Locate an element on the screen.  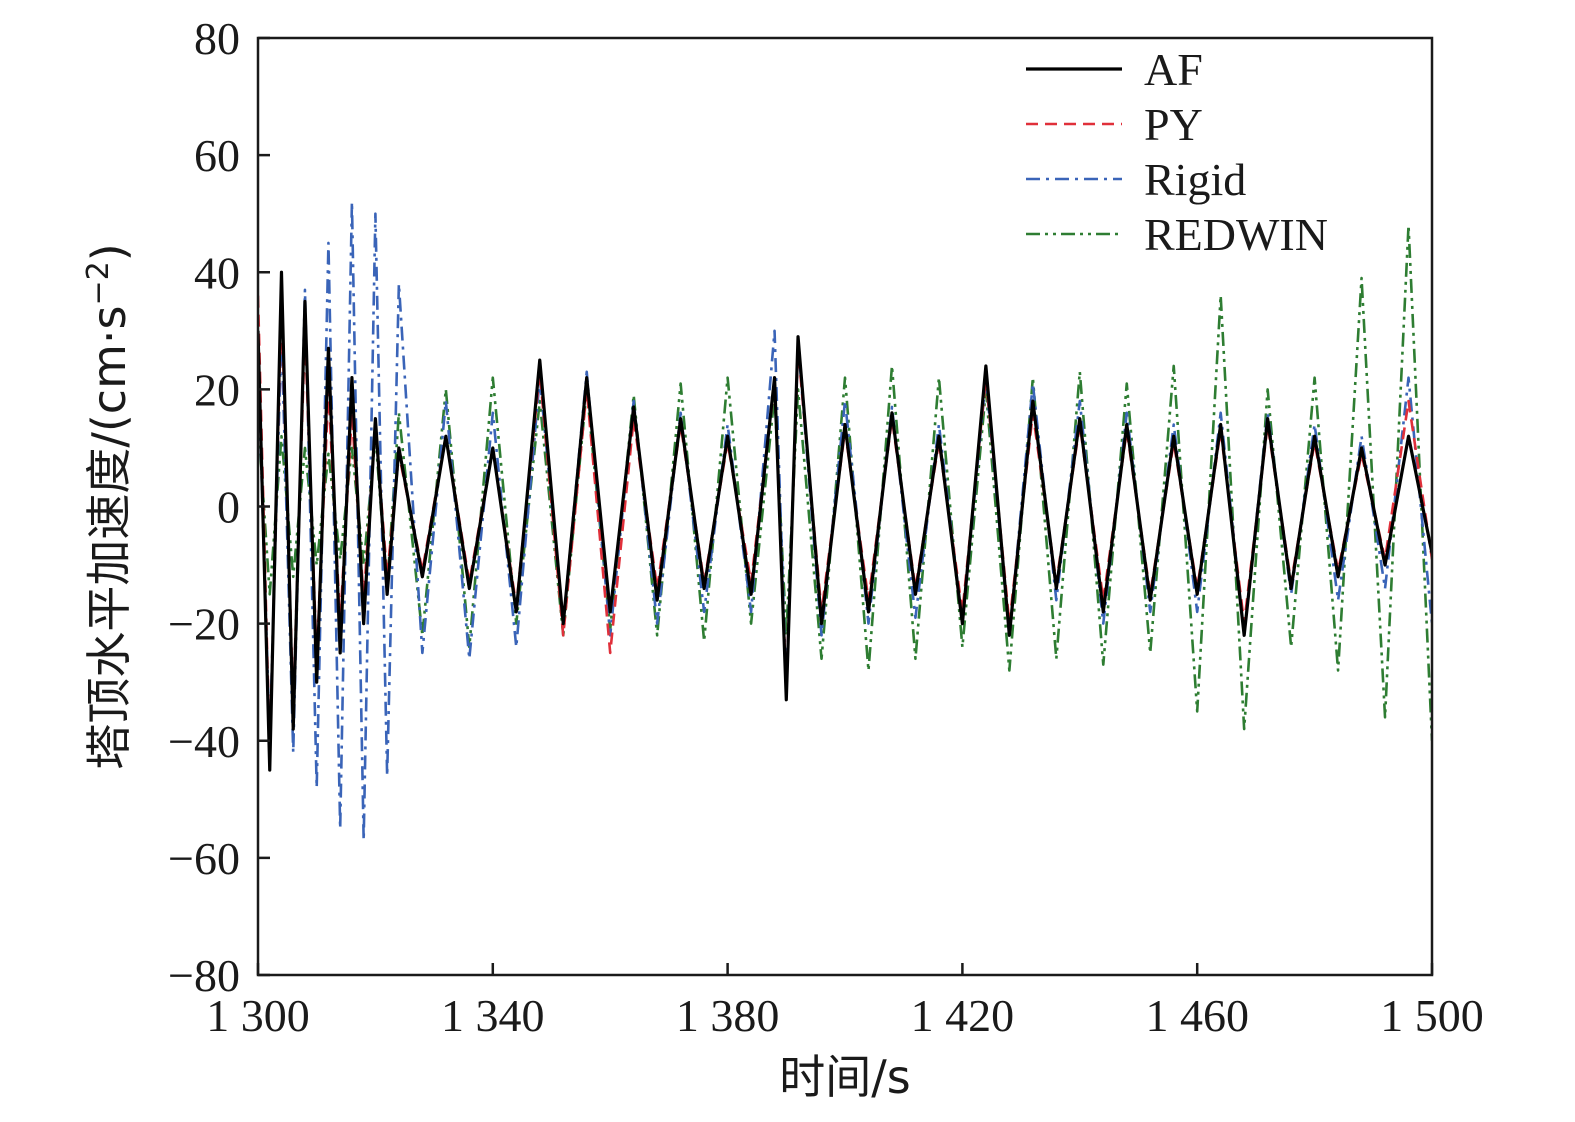
x-tick-label: 1 300 is located at coordinates (258, 1015).